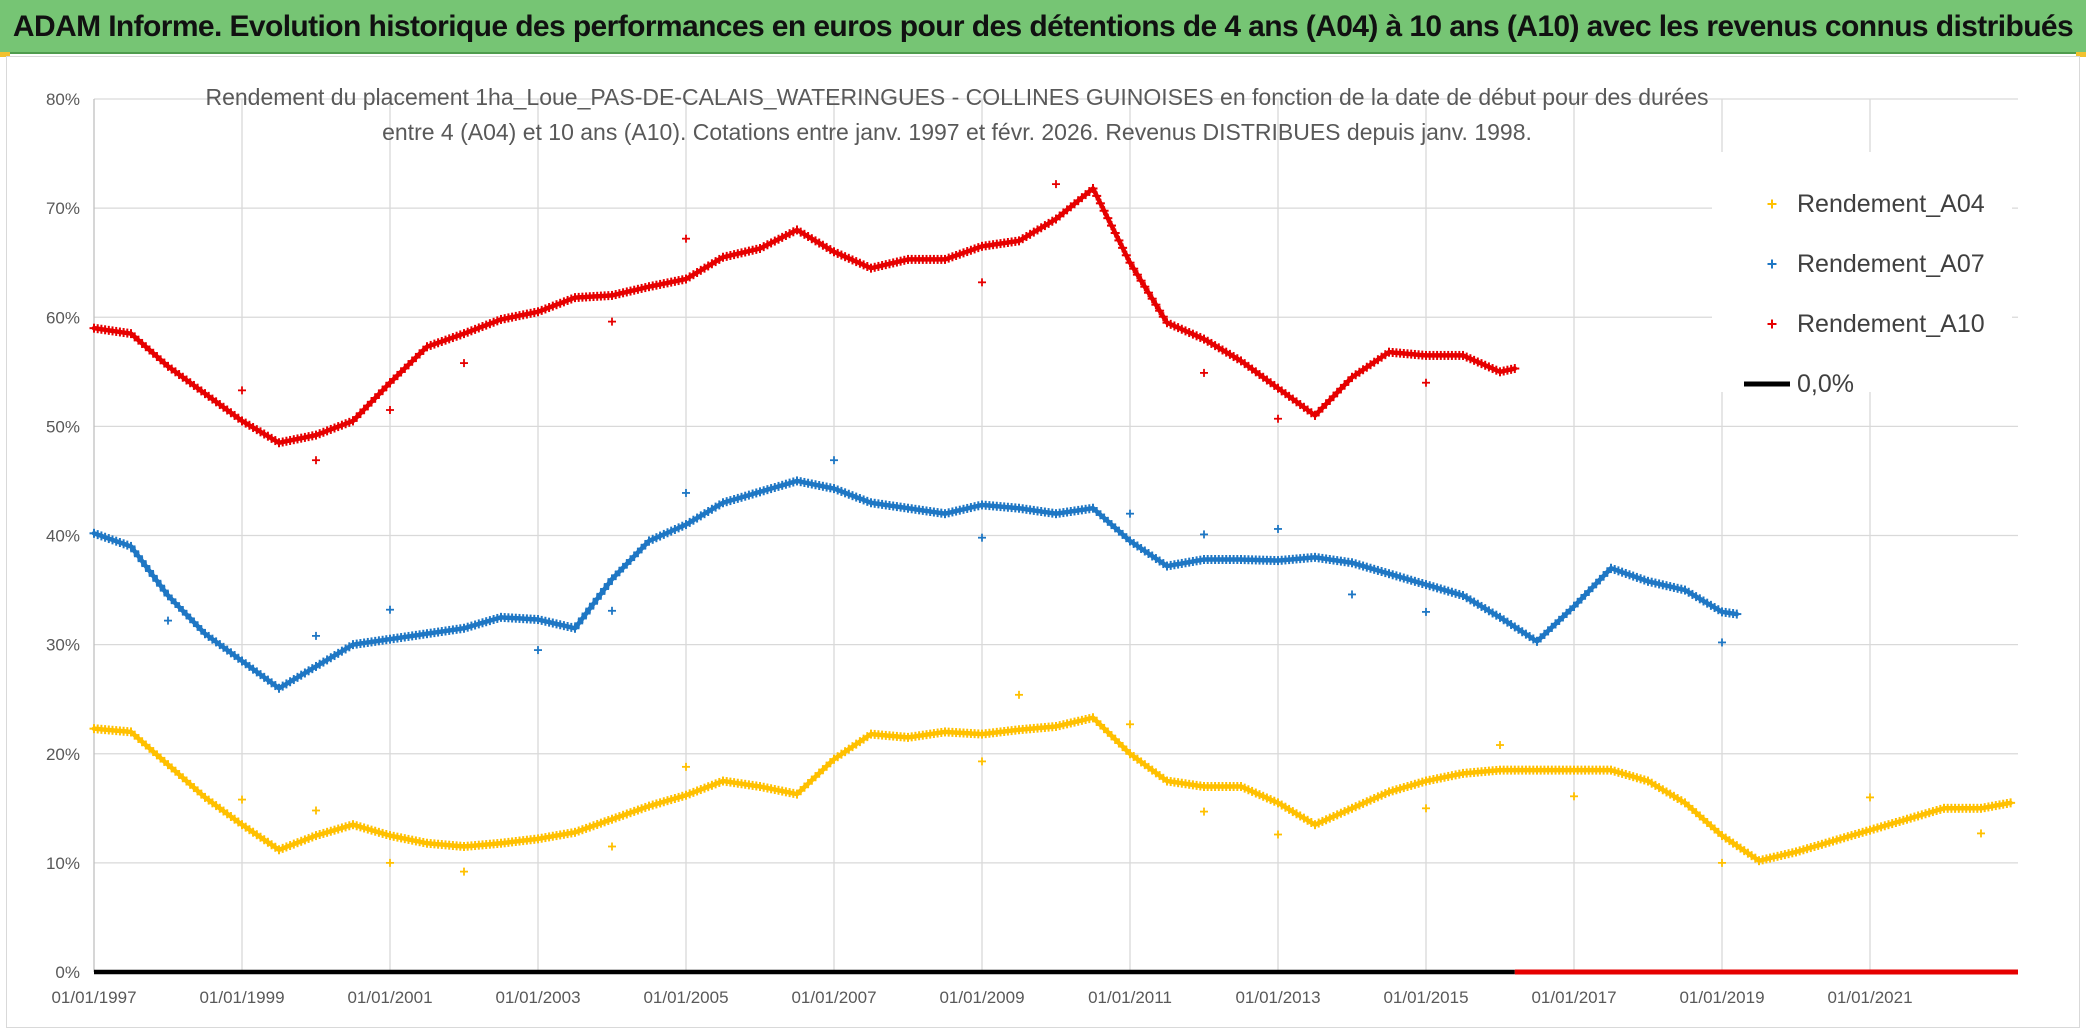 This screenshot has width=2086, height=1031. What do you see at coordinates (67, 972) in the screenshot?
I see `y-tick-label: 0%` at bounding box center [67, 972].